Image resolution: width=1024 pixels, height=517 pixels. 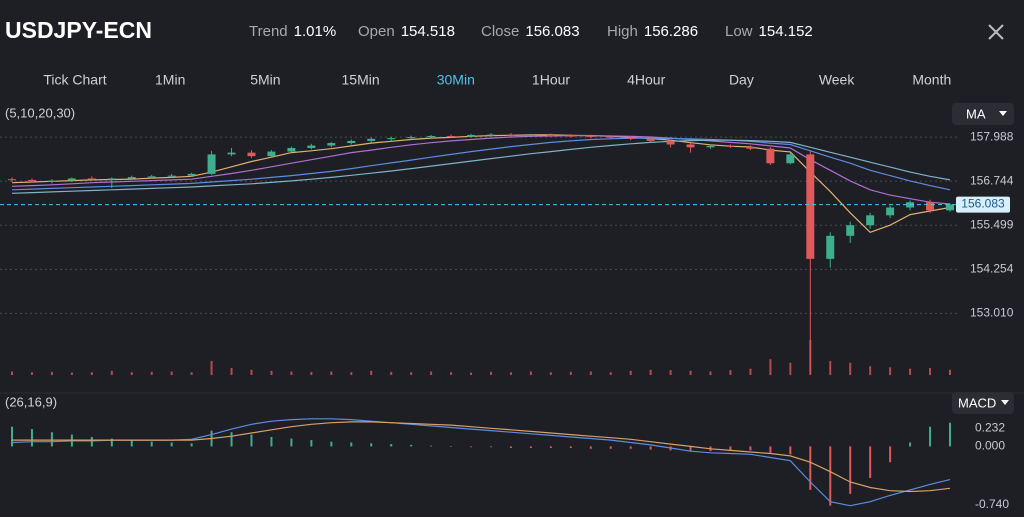 I want to click on timeframe-tab: 30Min, so click(x=456, y=80).